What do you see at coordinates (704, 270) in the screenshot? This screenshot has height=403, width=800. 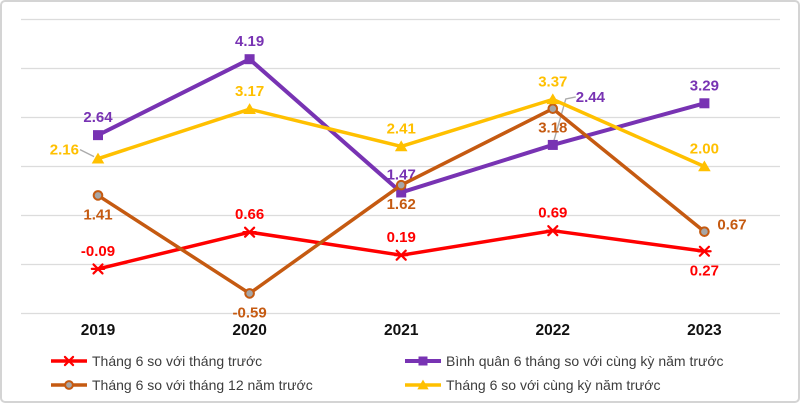 I see `data-label: 0.27` at bounding box center [704, 270].